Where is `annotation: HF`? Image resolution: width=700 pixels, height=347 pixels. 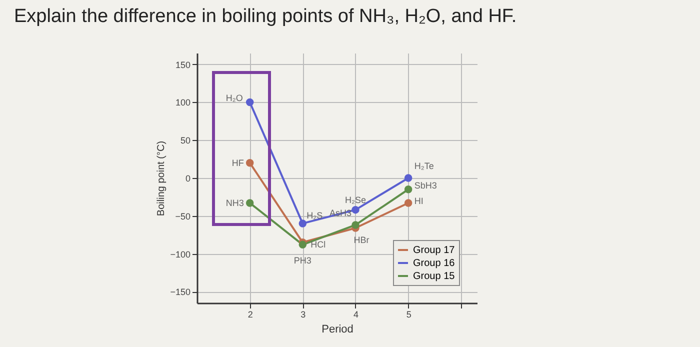
annotation: HF is located at coordinates (238, 163).